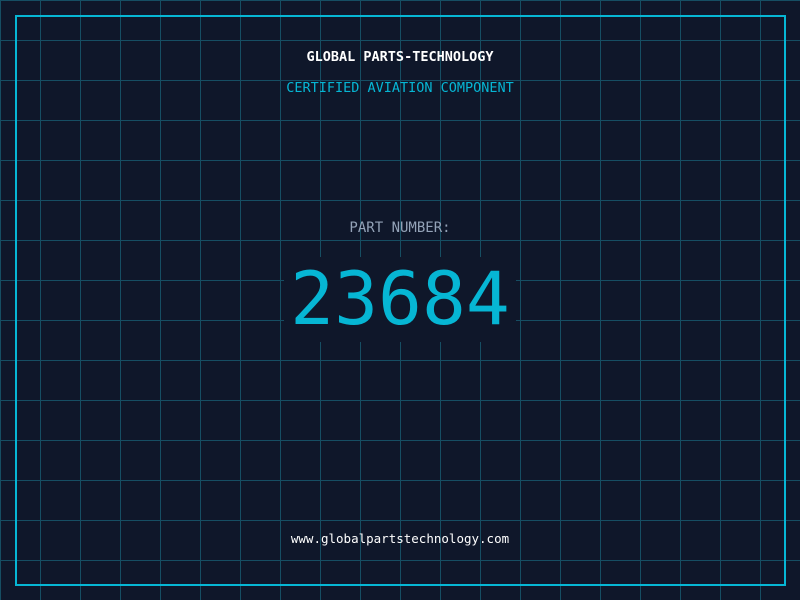  I want to click on part-number-value: 23684, so click(400, 299).